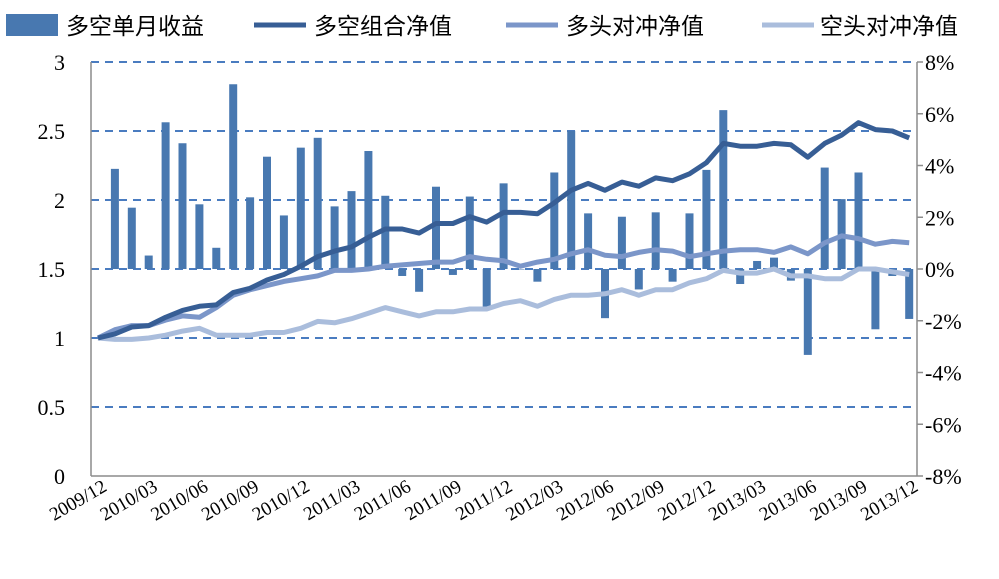 The width and height of the screenshot is (999, 579). I want to click on y-left-tick-label: 3, so click(59, 62).